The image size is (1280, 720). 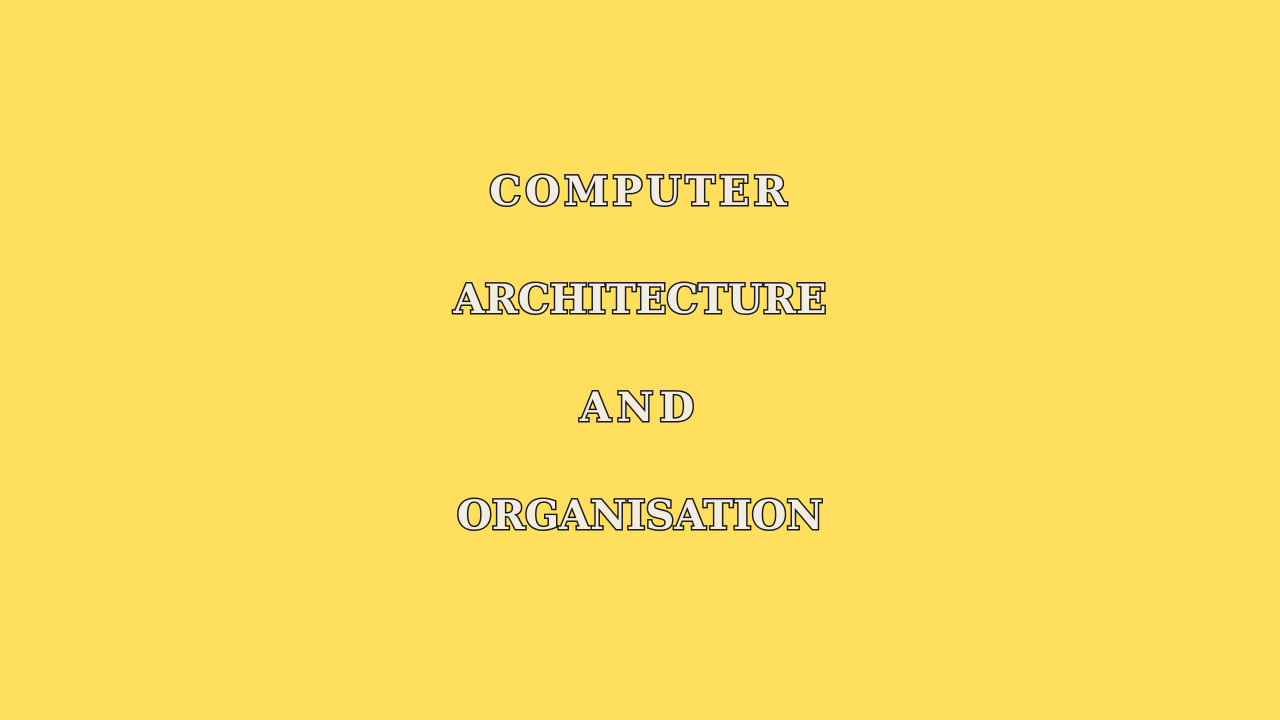 What do you see at coordinates (639, 516) in the screenshot?
I see `title-line-organisation: ORGANISATION` at bounding box center [639, 516].